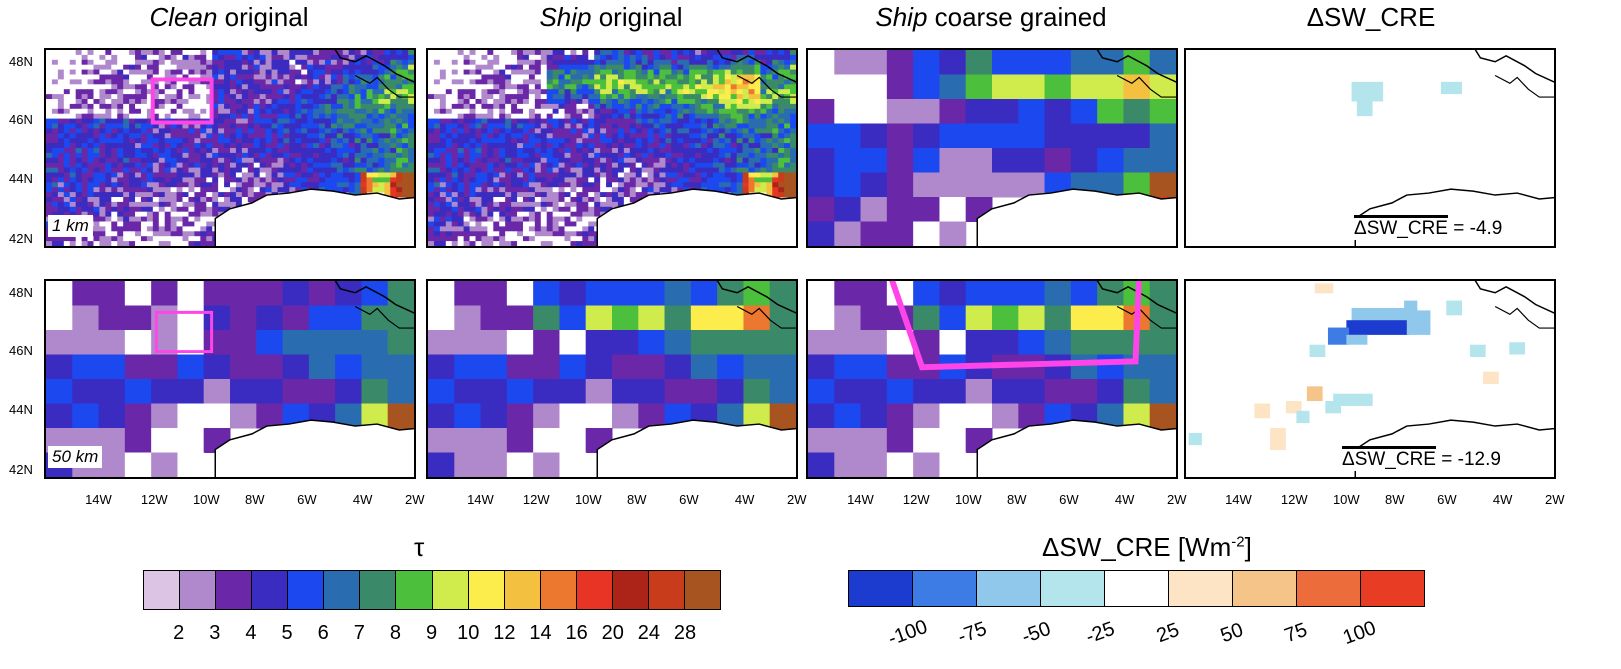 The width and height of the screenshot is (1621, 669). I want to click on tau-colorbar-title: τ, so click(419, 547).